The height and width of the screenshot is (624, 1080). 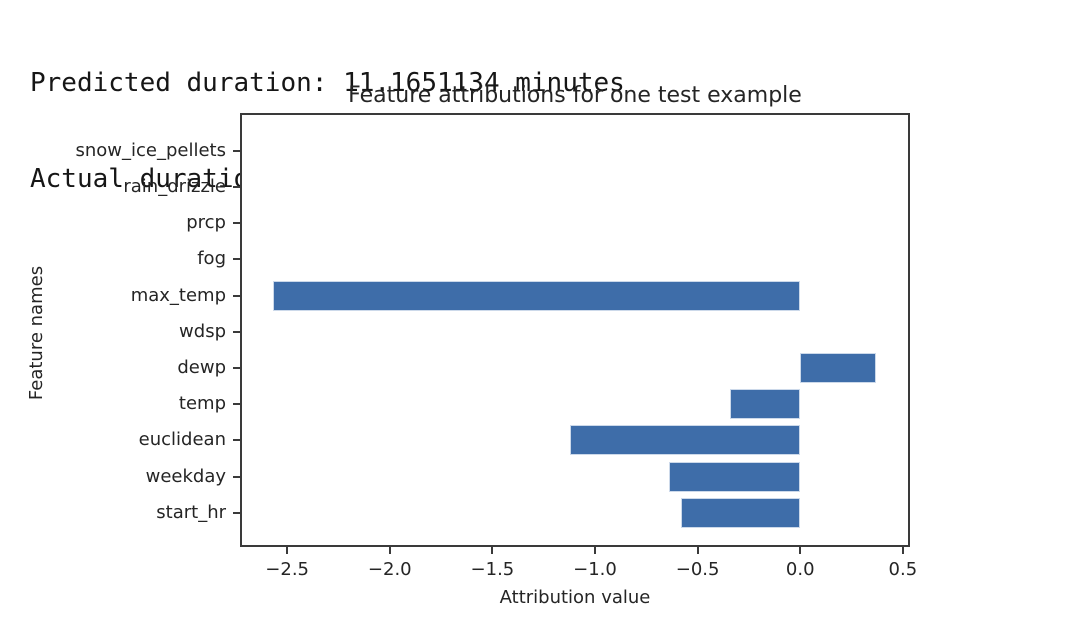 What do you see at coordinates (185, 476) in the screenshot?
I see `category-label-weekday: weekday` at bounding box center [185, 476].